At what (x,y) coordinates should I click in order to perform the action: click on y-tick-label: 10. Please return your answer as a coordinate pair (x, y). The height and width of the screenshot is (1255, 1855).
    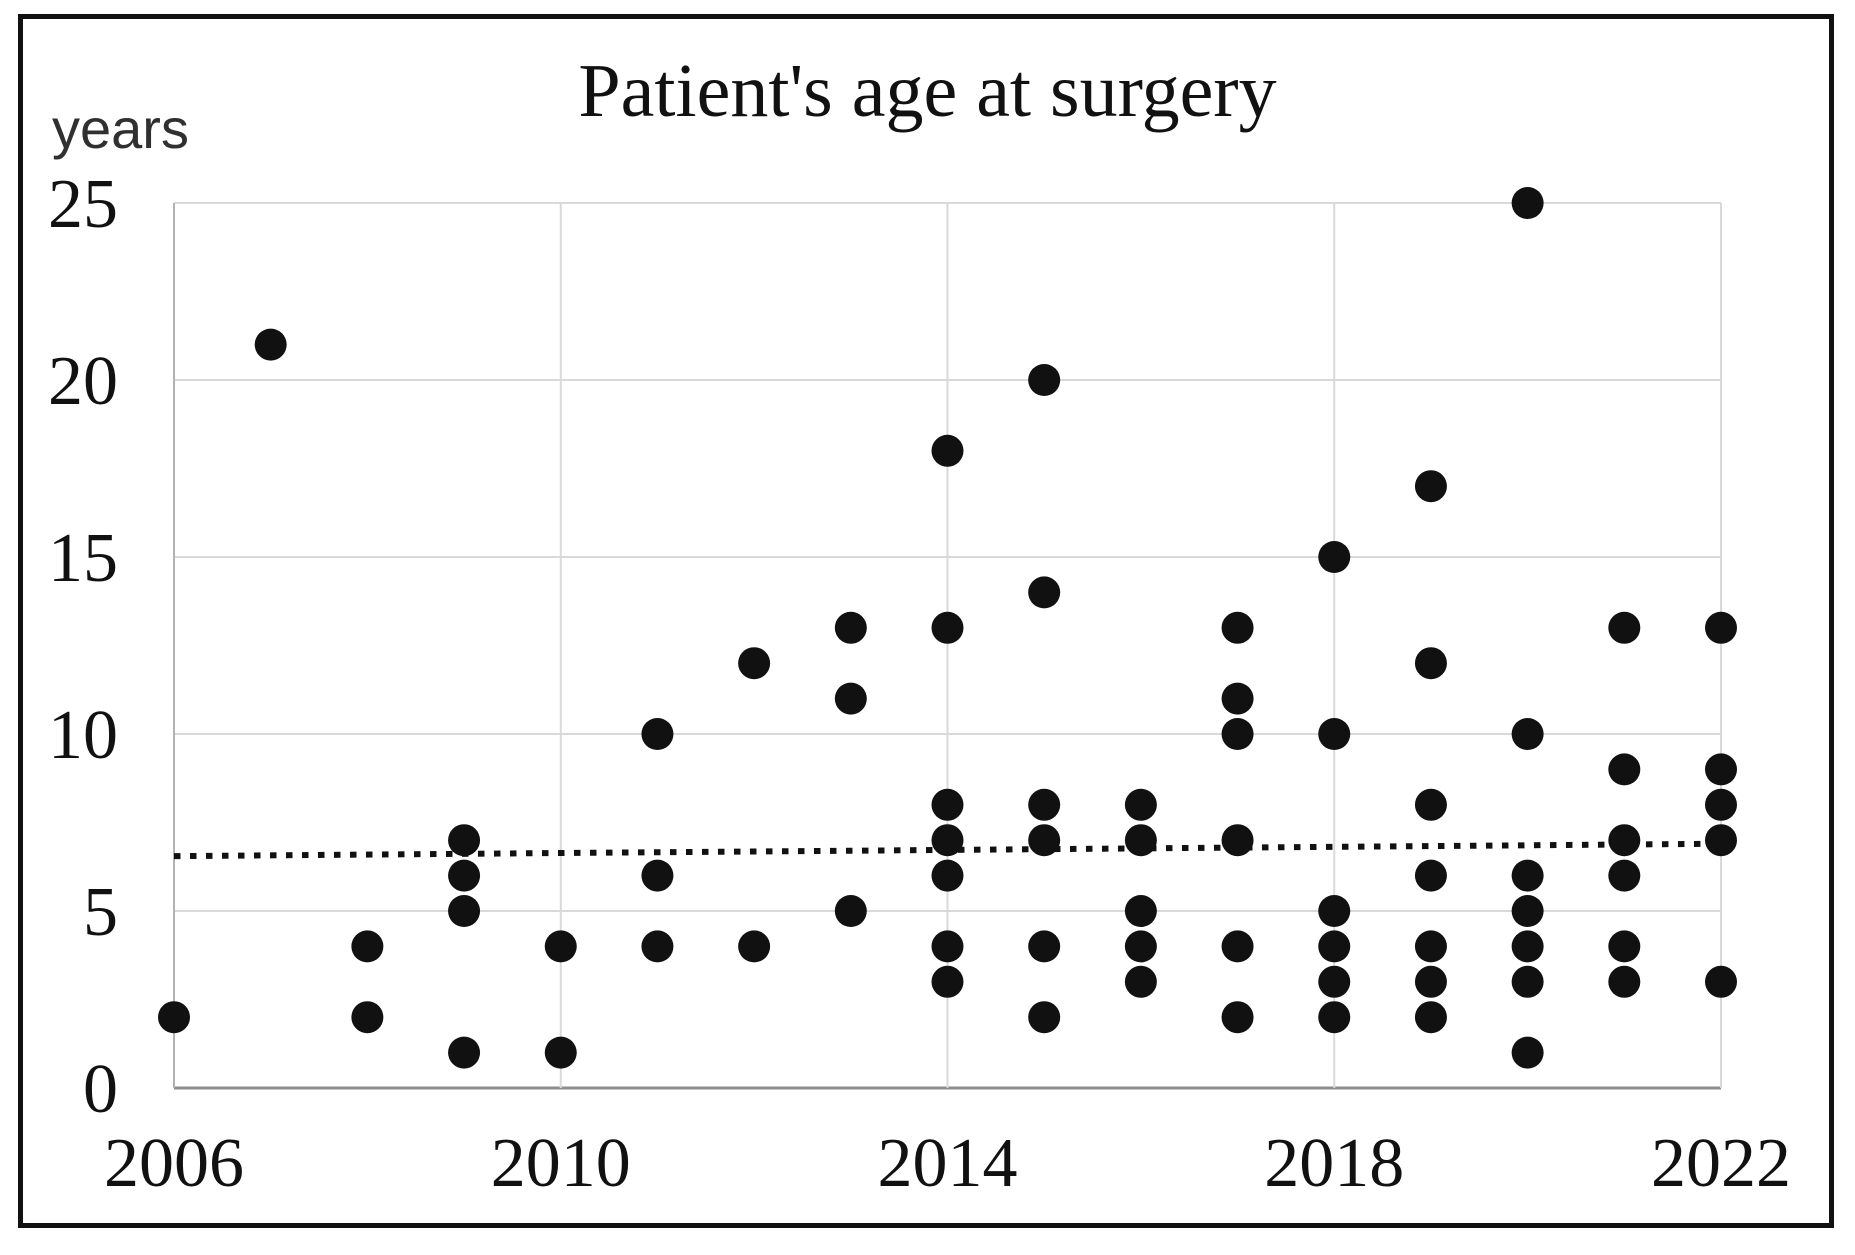
    Looking at the image, I should click on (83, 735).